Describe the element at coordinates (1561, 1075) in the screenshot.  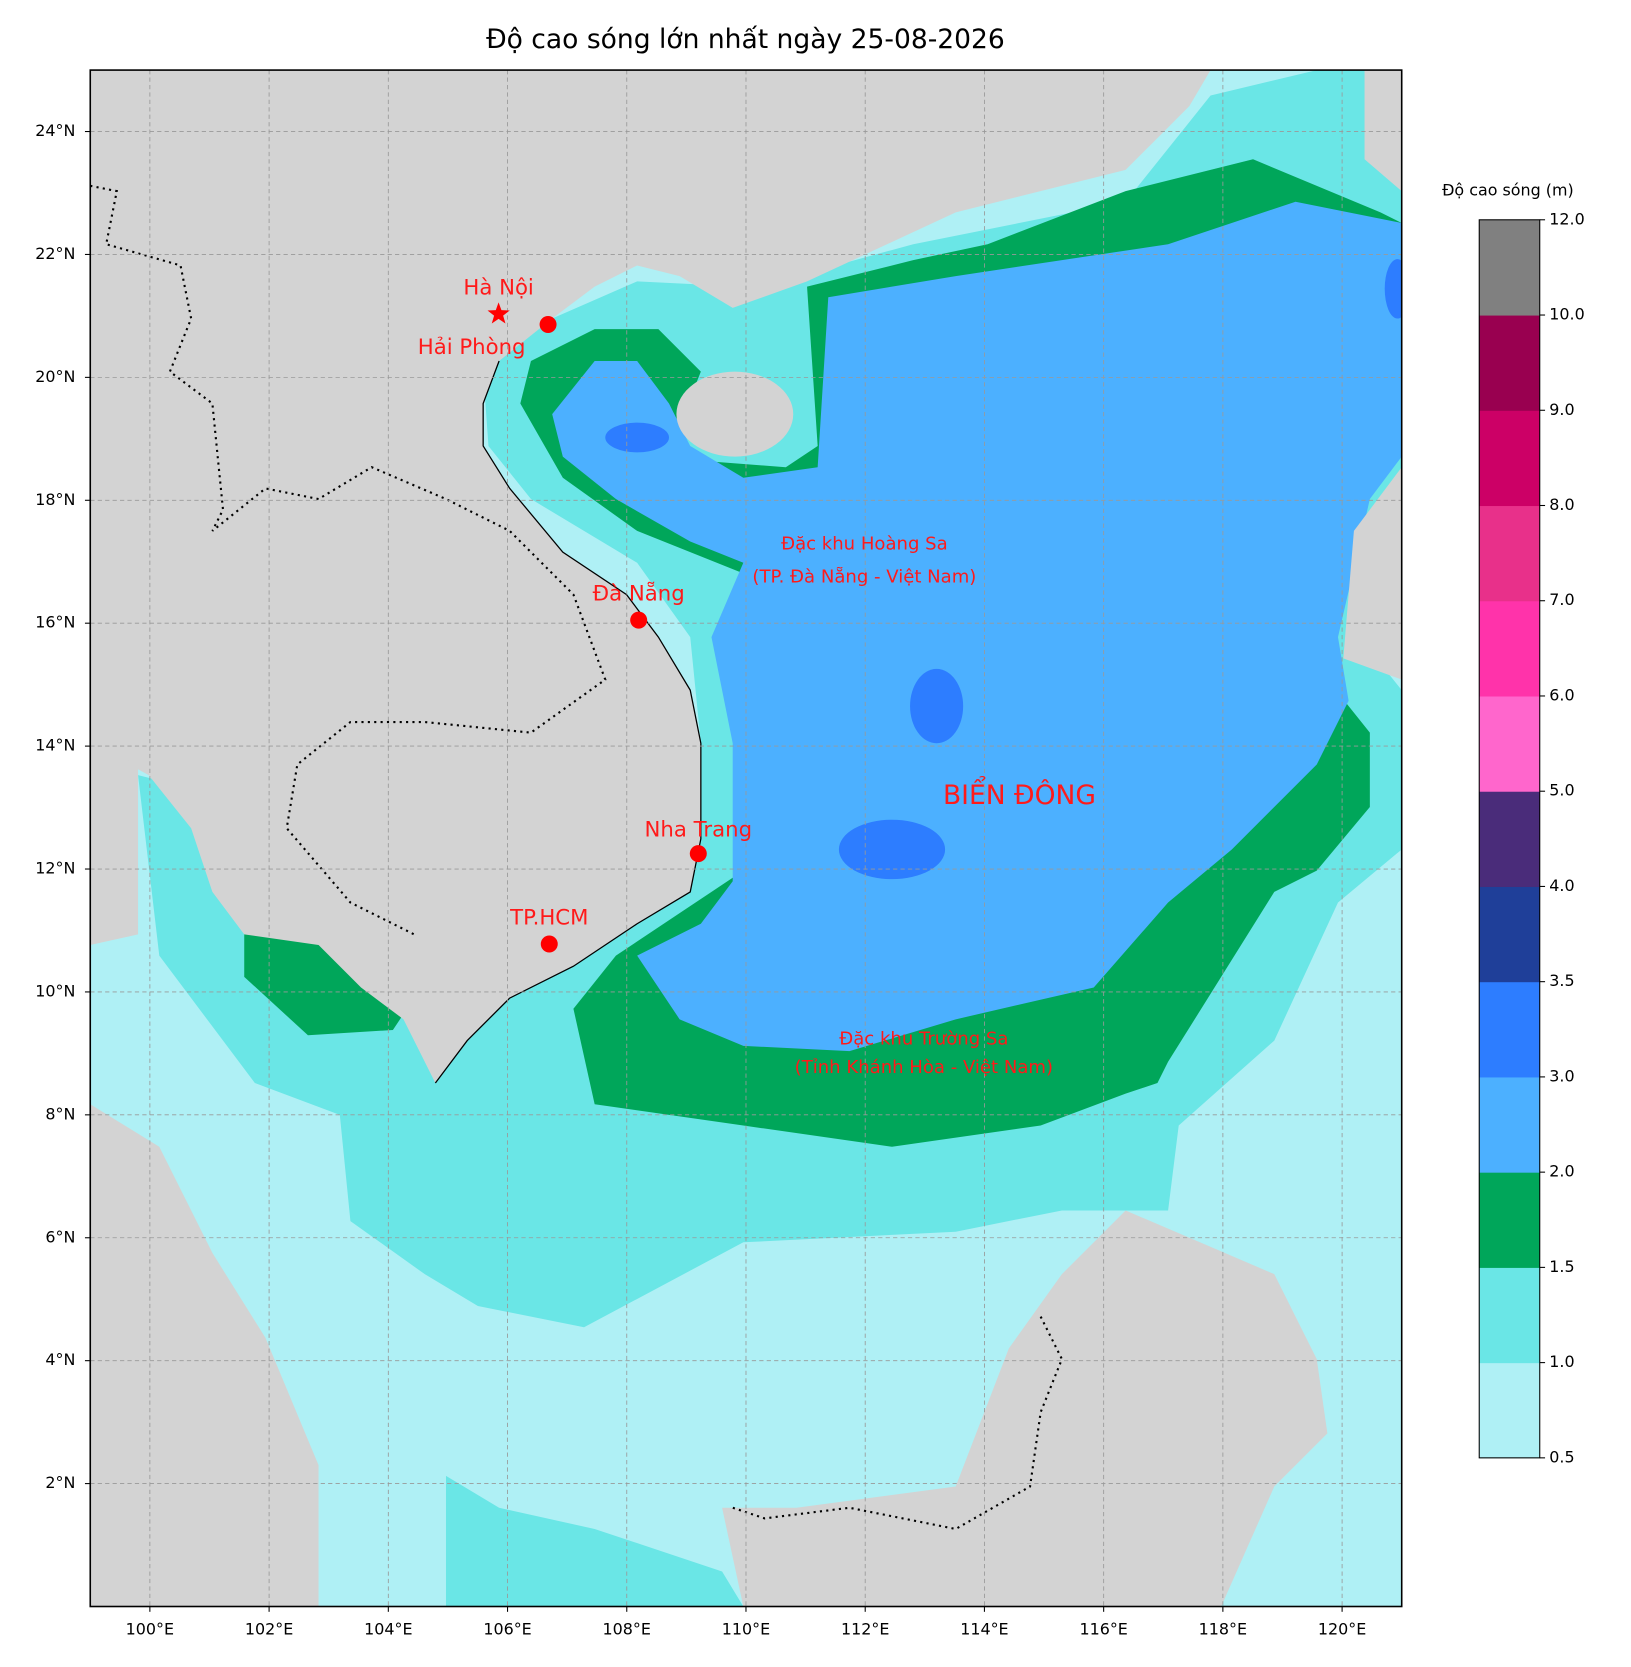
I see `colorbar-tick-label: 3.0` at that location.